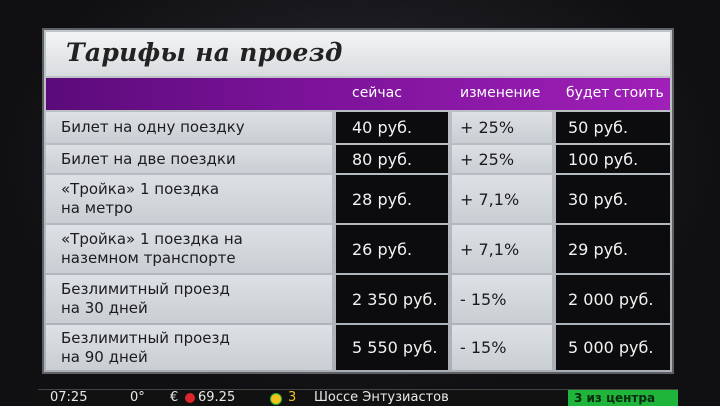 The image size is (720, 406). What do you see at coordinates (392, 127) in the screenshot?
I see `row-now: 40 руб.` at bounding box center [392, 127].